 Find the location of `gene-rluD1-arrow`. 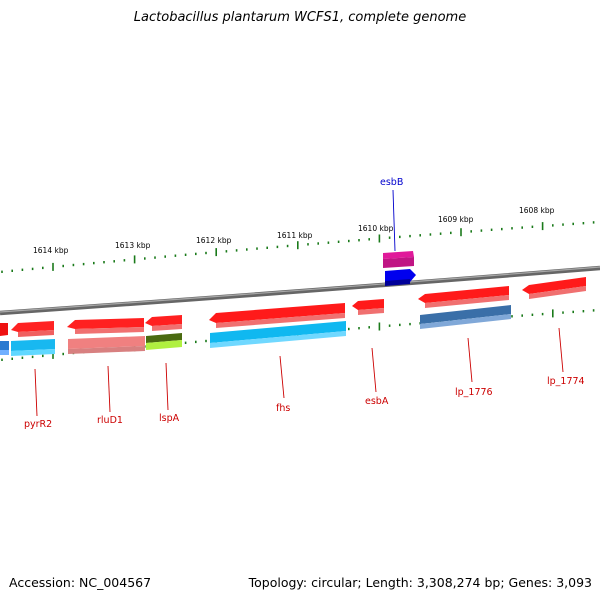

gene-rluD1-arrow is located at coordinates (105, 326).